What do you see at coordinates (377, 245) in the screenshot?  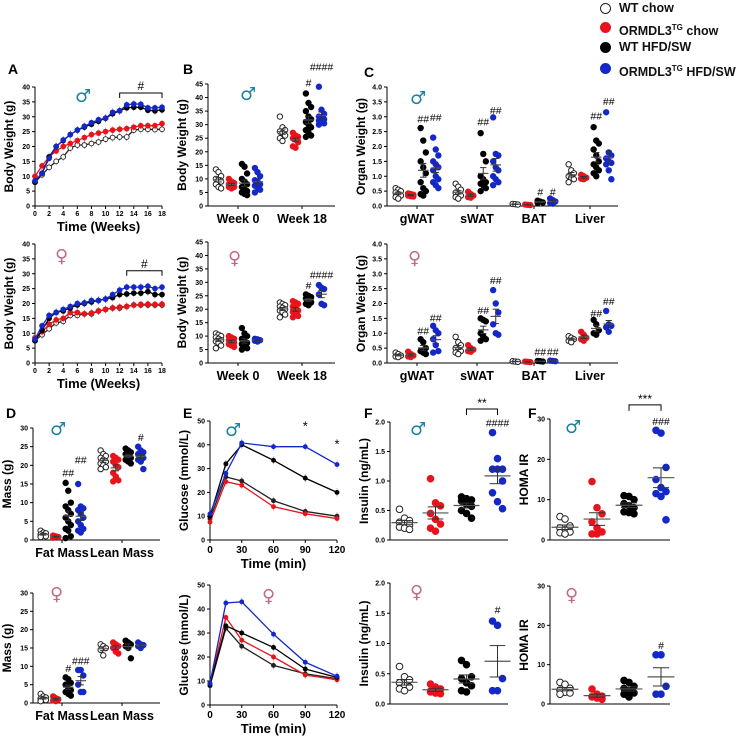 I see `y-tick-label: 4.0` at bounding box center [377, 245].